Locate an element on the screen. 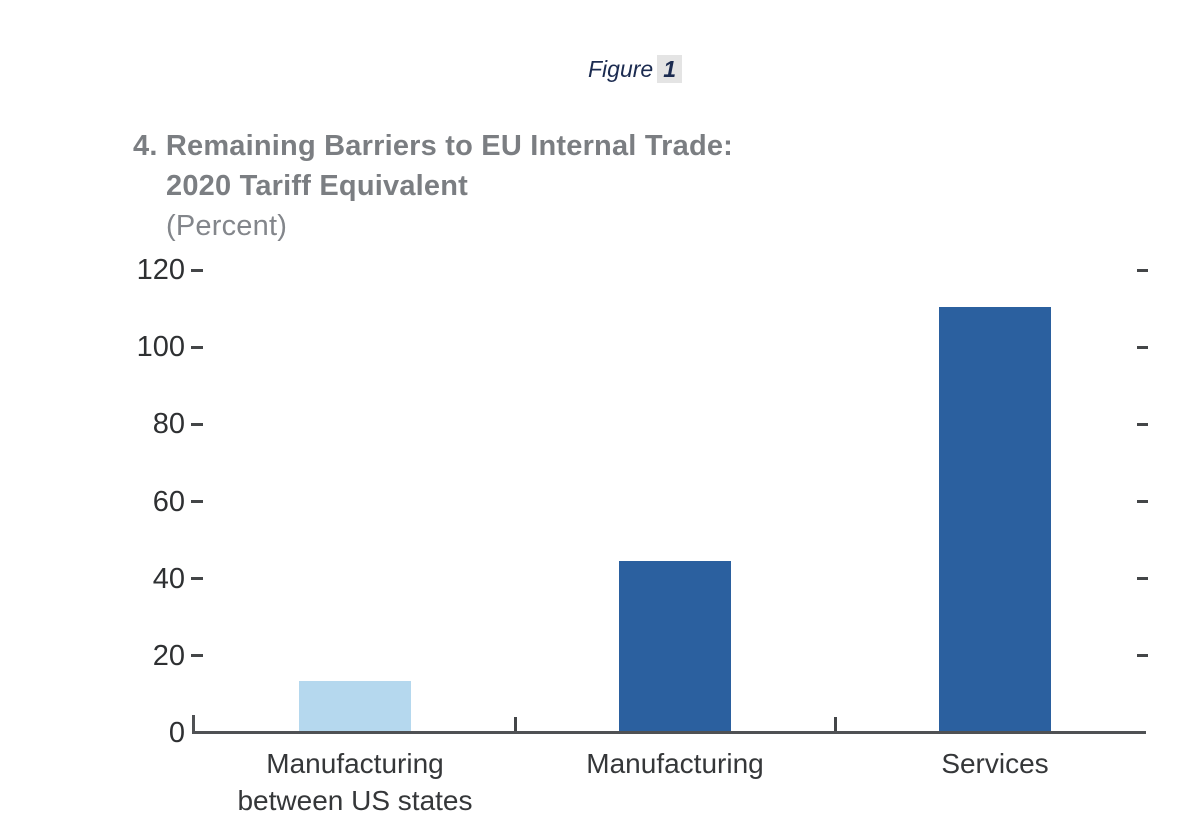  x-axis-category-label: Services is located at coordinates (995, 763).